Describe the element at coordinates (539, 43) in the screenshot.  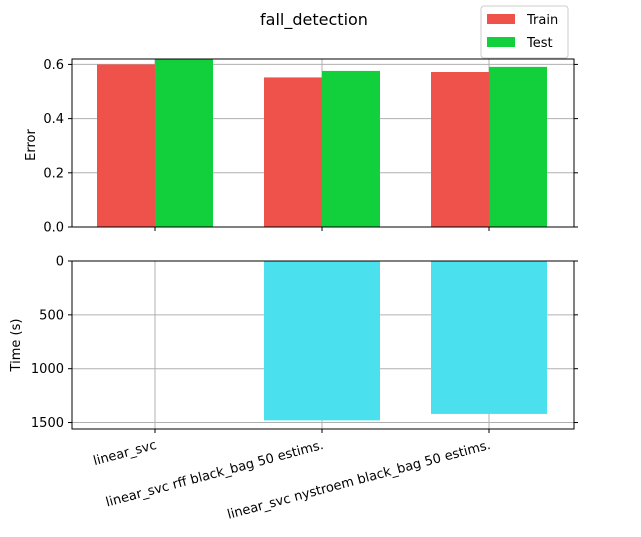
I see `legend-label-test: Test` at that location.